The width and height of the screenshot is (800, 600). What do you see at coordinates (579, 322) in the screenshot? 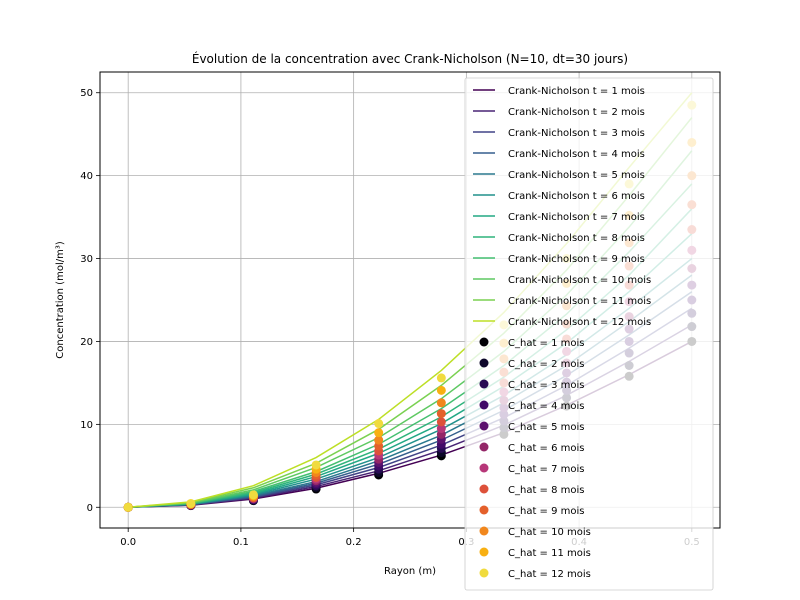
I see `legend-label: Crank-Nicholson t = 12 mois` at bounding box center [579, 322].